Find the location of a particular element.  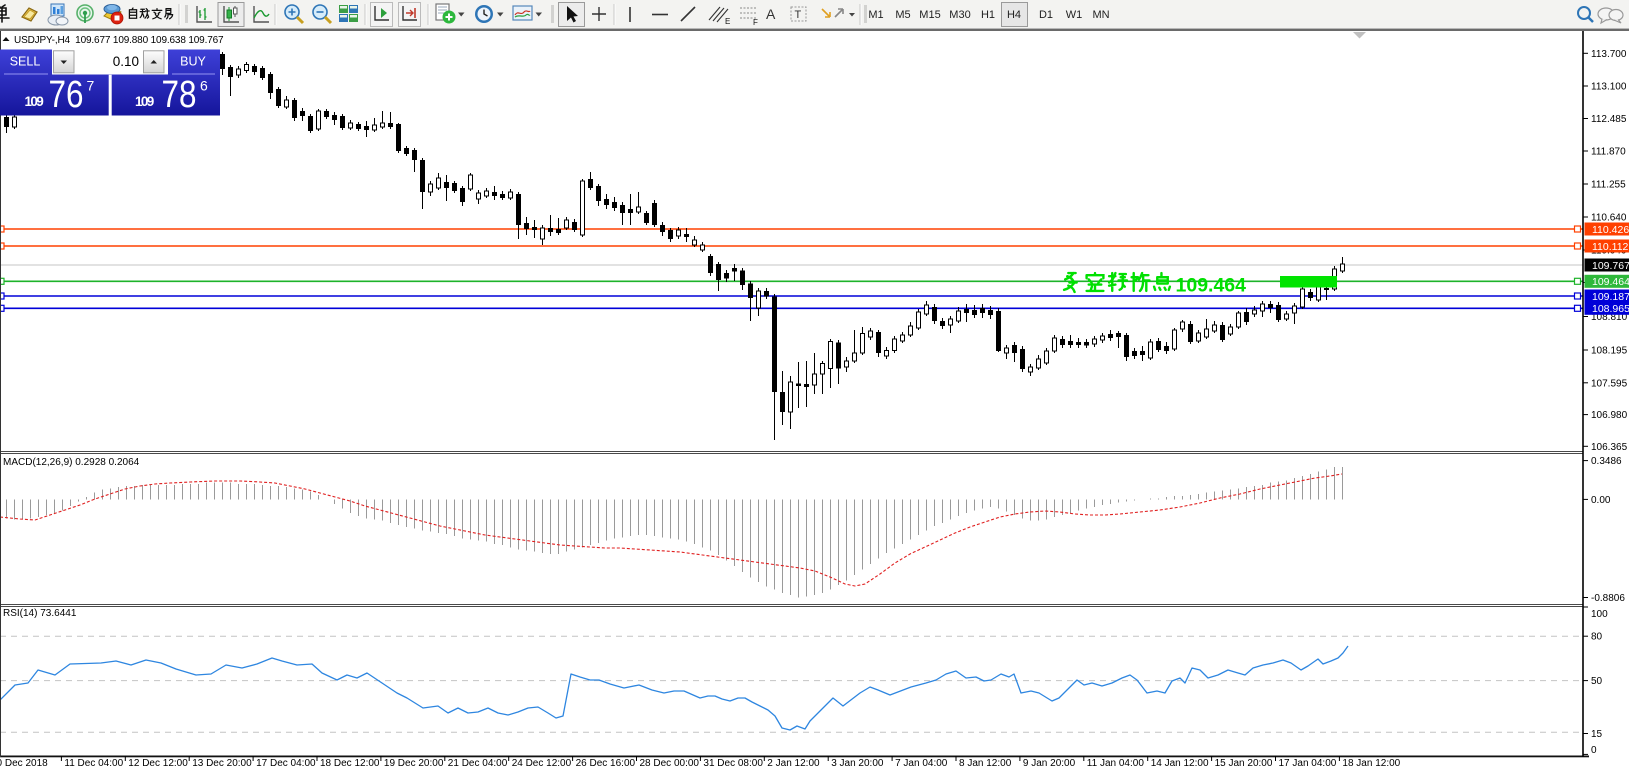

svg-text: 0.00 is located at coordinates (1601, 500).